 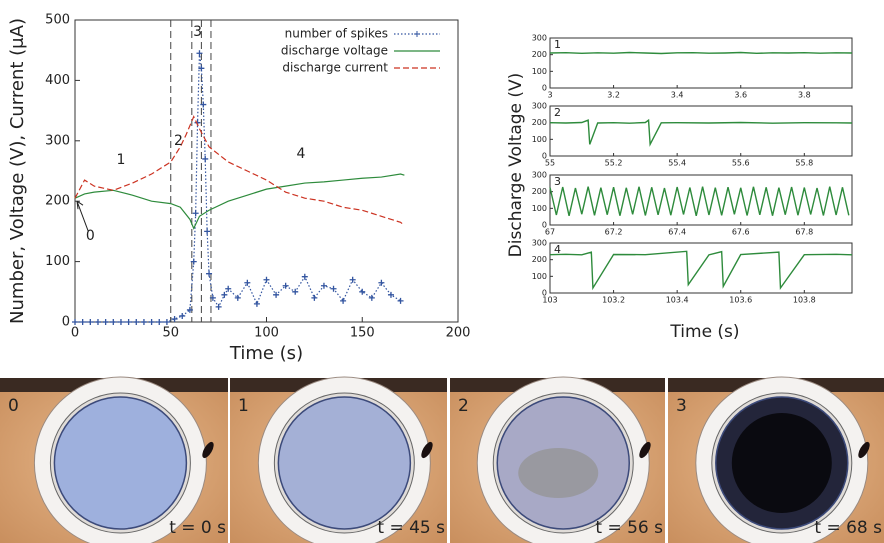 I want to click on photo-time: t = 0 s, so click(x=197, y=528).